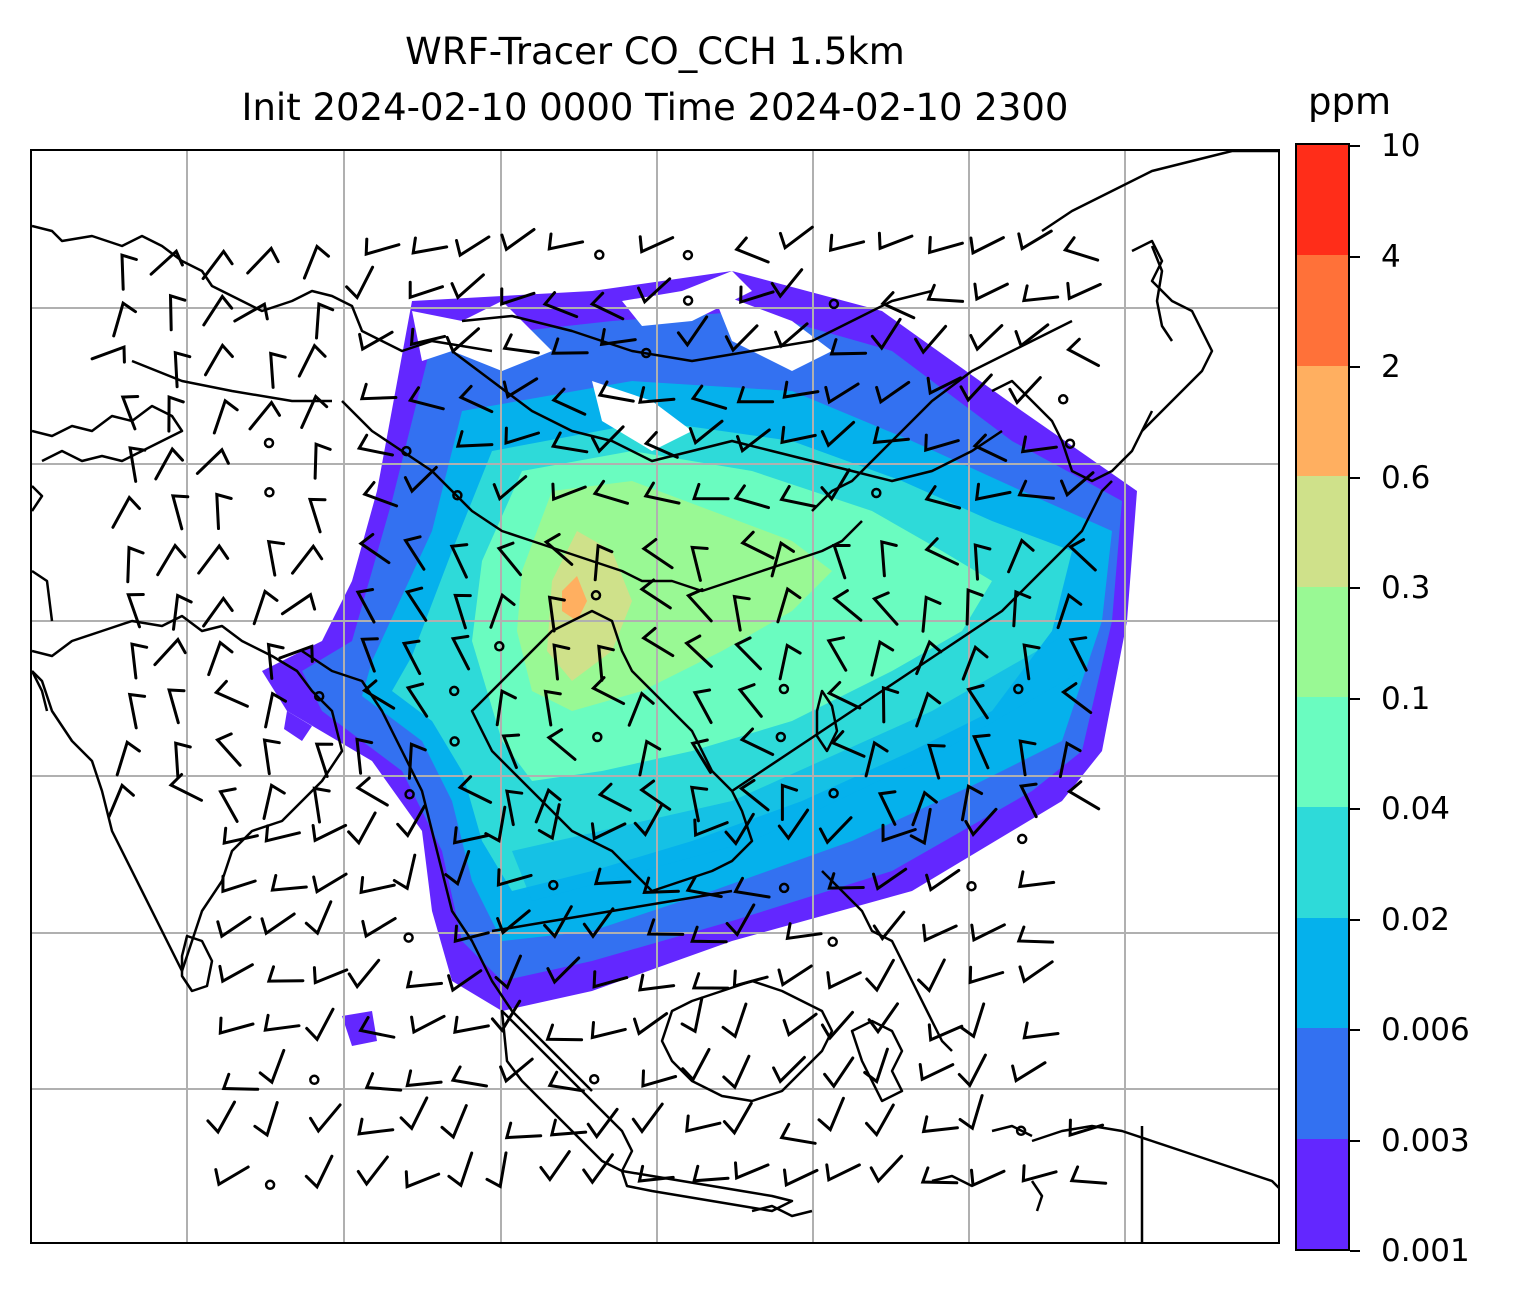  Describe the element at coordinates (1425, 1030) in the screenshot. I see `colorbar-label: 0.006` at that location.